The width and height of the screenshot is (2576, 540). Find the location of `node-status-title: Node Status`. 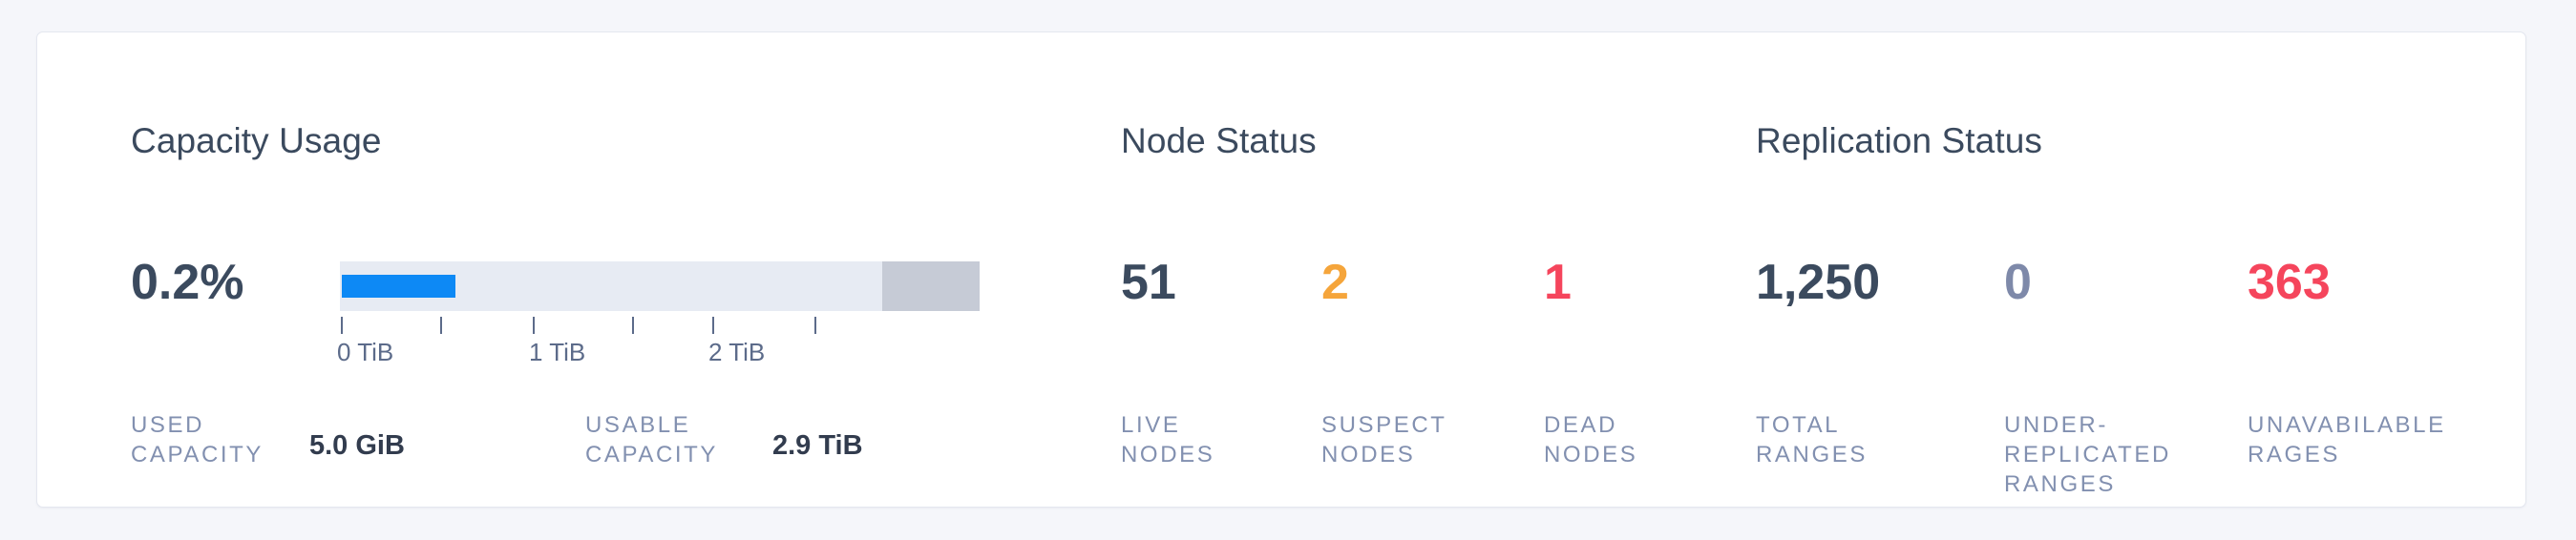

node-status-title: Node Status is located at coordinates (1219, 140).